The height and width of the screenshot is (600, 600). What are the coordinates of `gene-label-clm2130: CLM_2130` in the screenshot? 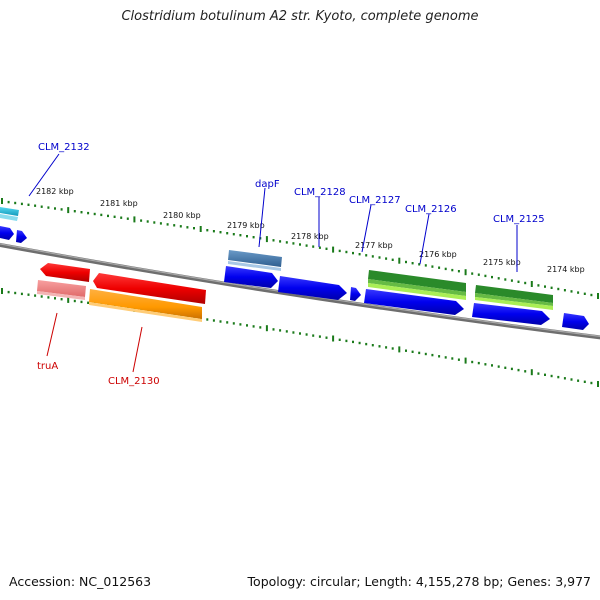 It's located at (134, 381).